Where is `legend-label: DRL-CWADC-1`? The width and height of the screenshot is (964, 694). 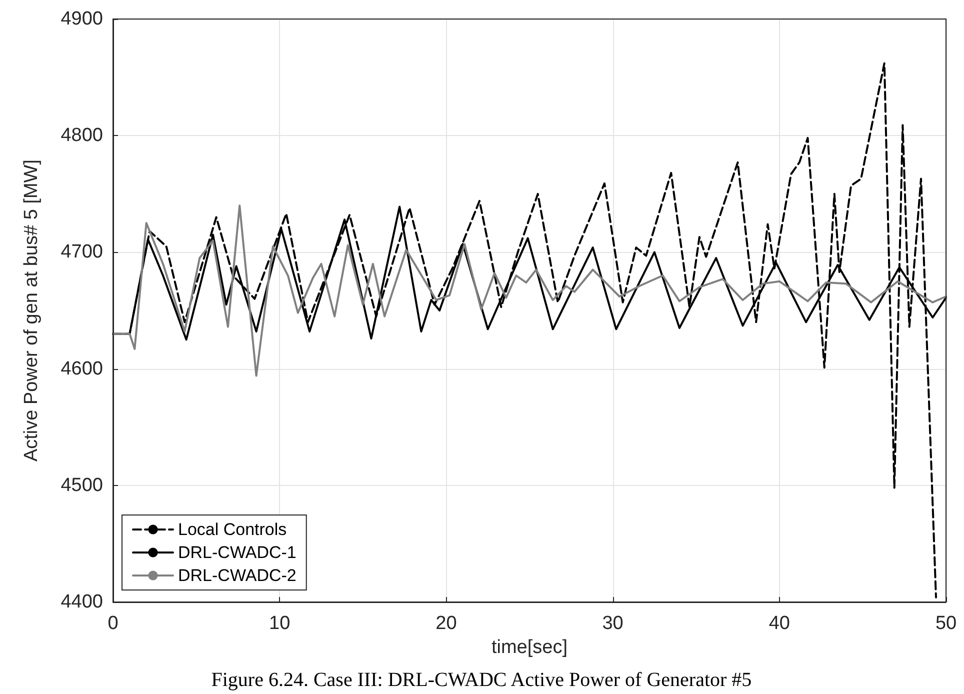 legend-label: DRL-CWADC-1 is located at coordinates (237, 552).